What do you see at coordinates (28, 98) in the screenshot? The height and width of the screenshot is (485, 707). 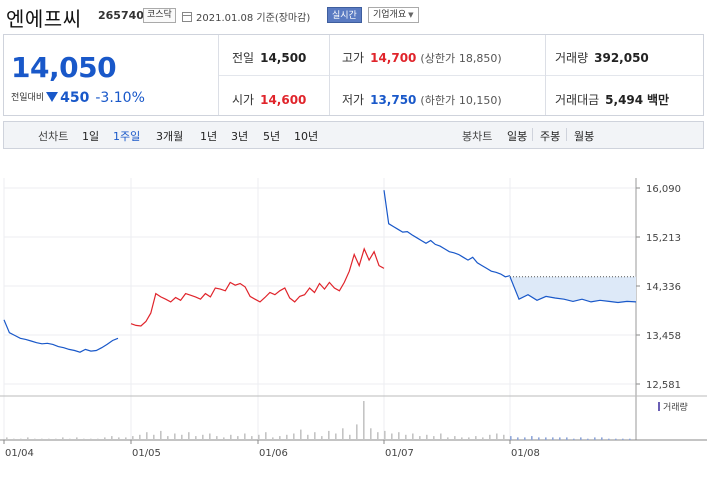 I see `change-label: 전일대비` at bounding box center [28, 98].